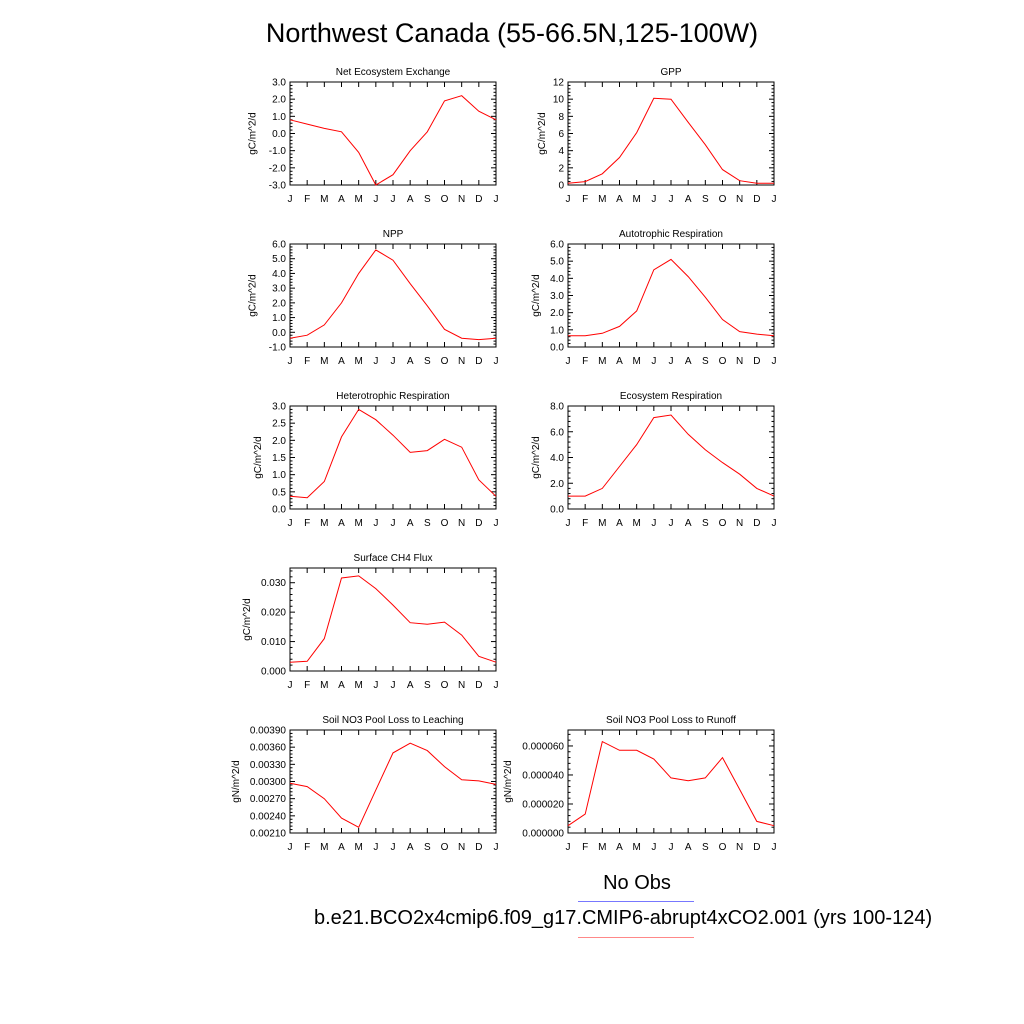 Image resolution: width=1024 pixels, height=1024 pixels. What do you see at coordinates (268, 765) in the screenshot?
I see `y-tick-label: 0.00330` at bounding box center [268, 765].